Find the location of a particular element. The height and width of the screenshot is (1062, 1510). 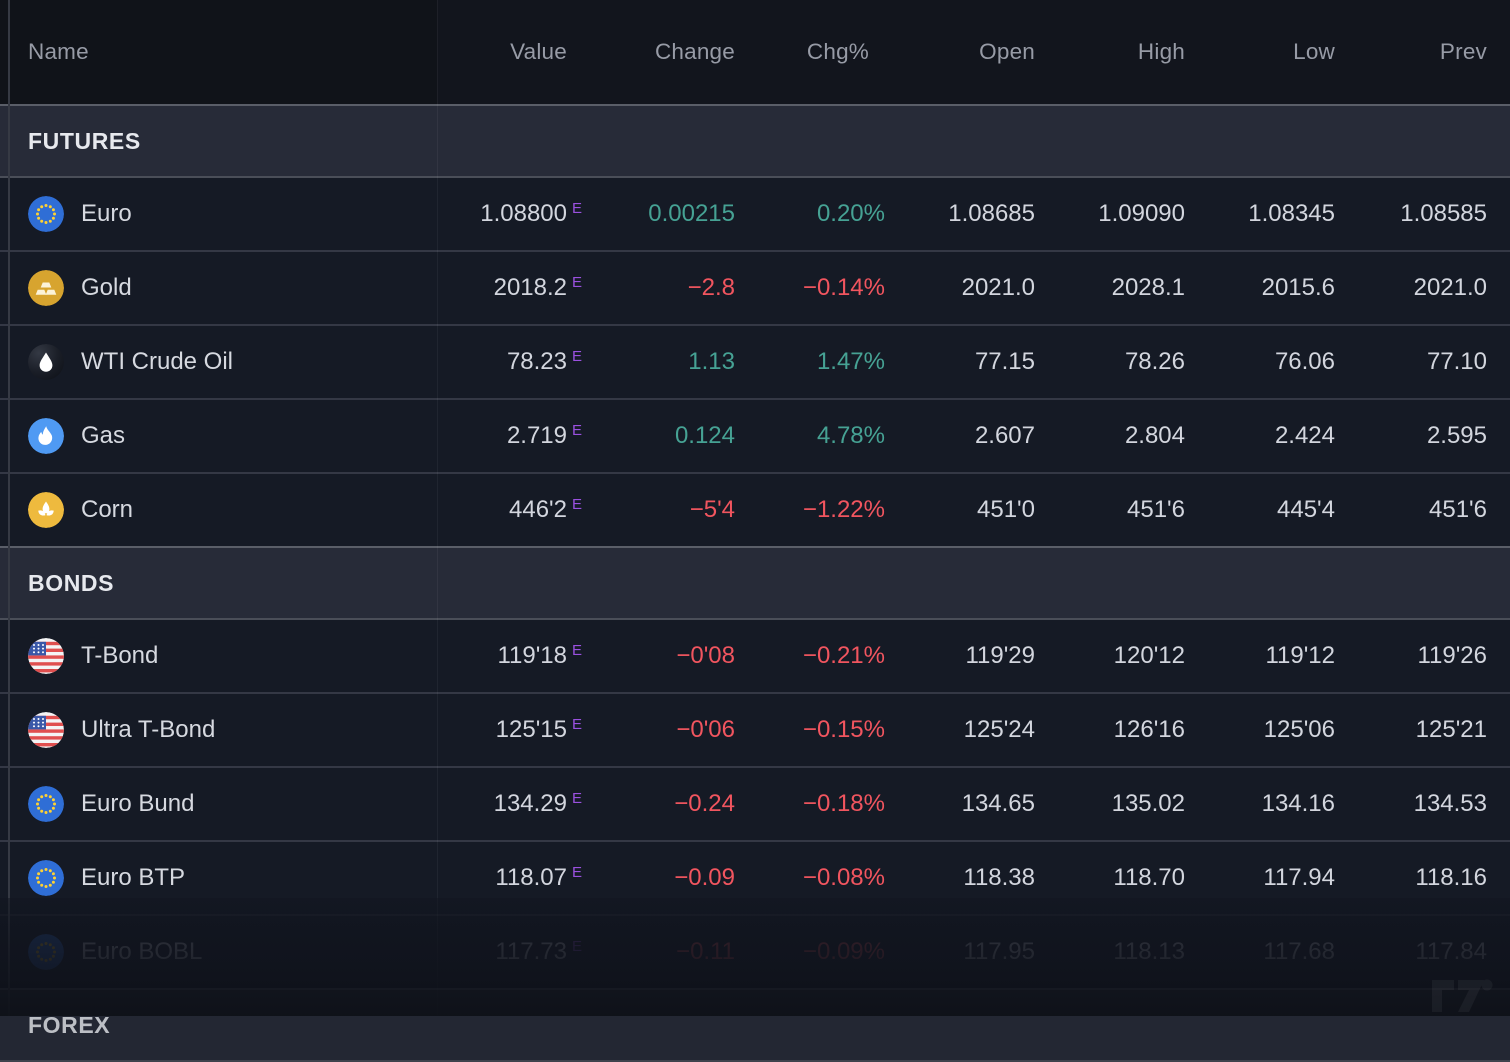

gold-bars-icon is located at coordinates (46, 288).